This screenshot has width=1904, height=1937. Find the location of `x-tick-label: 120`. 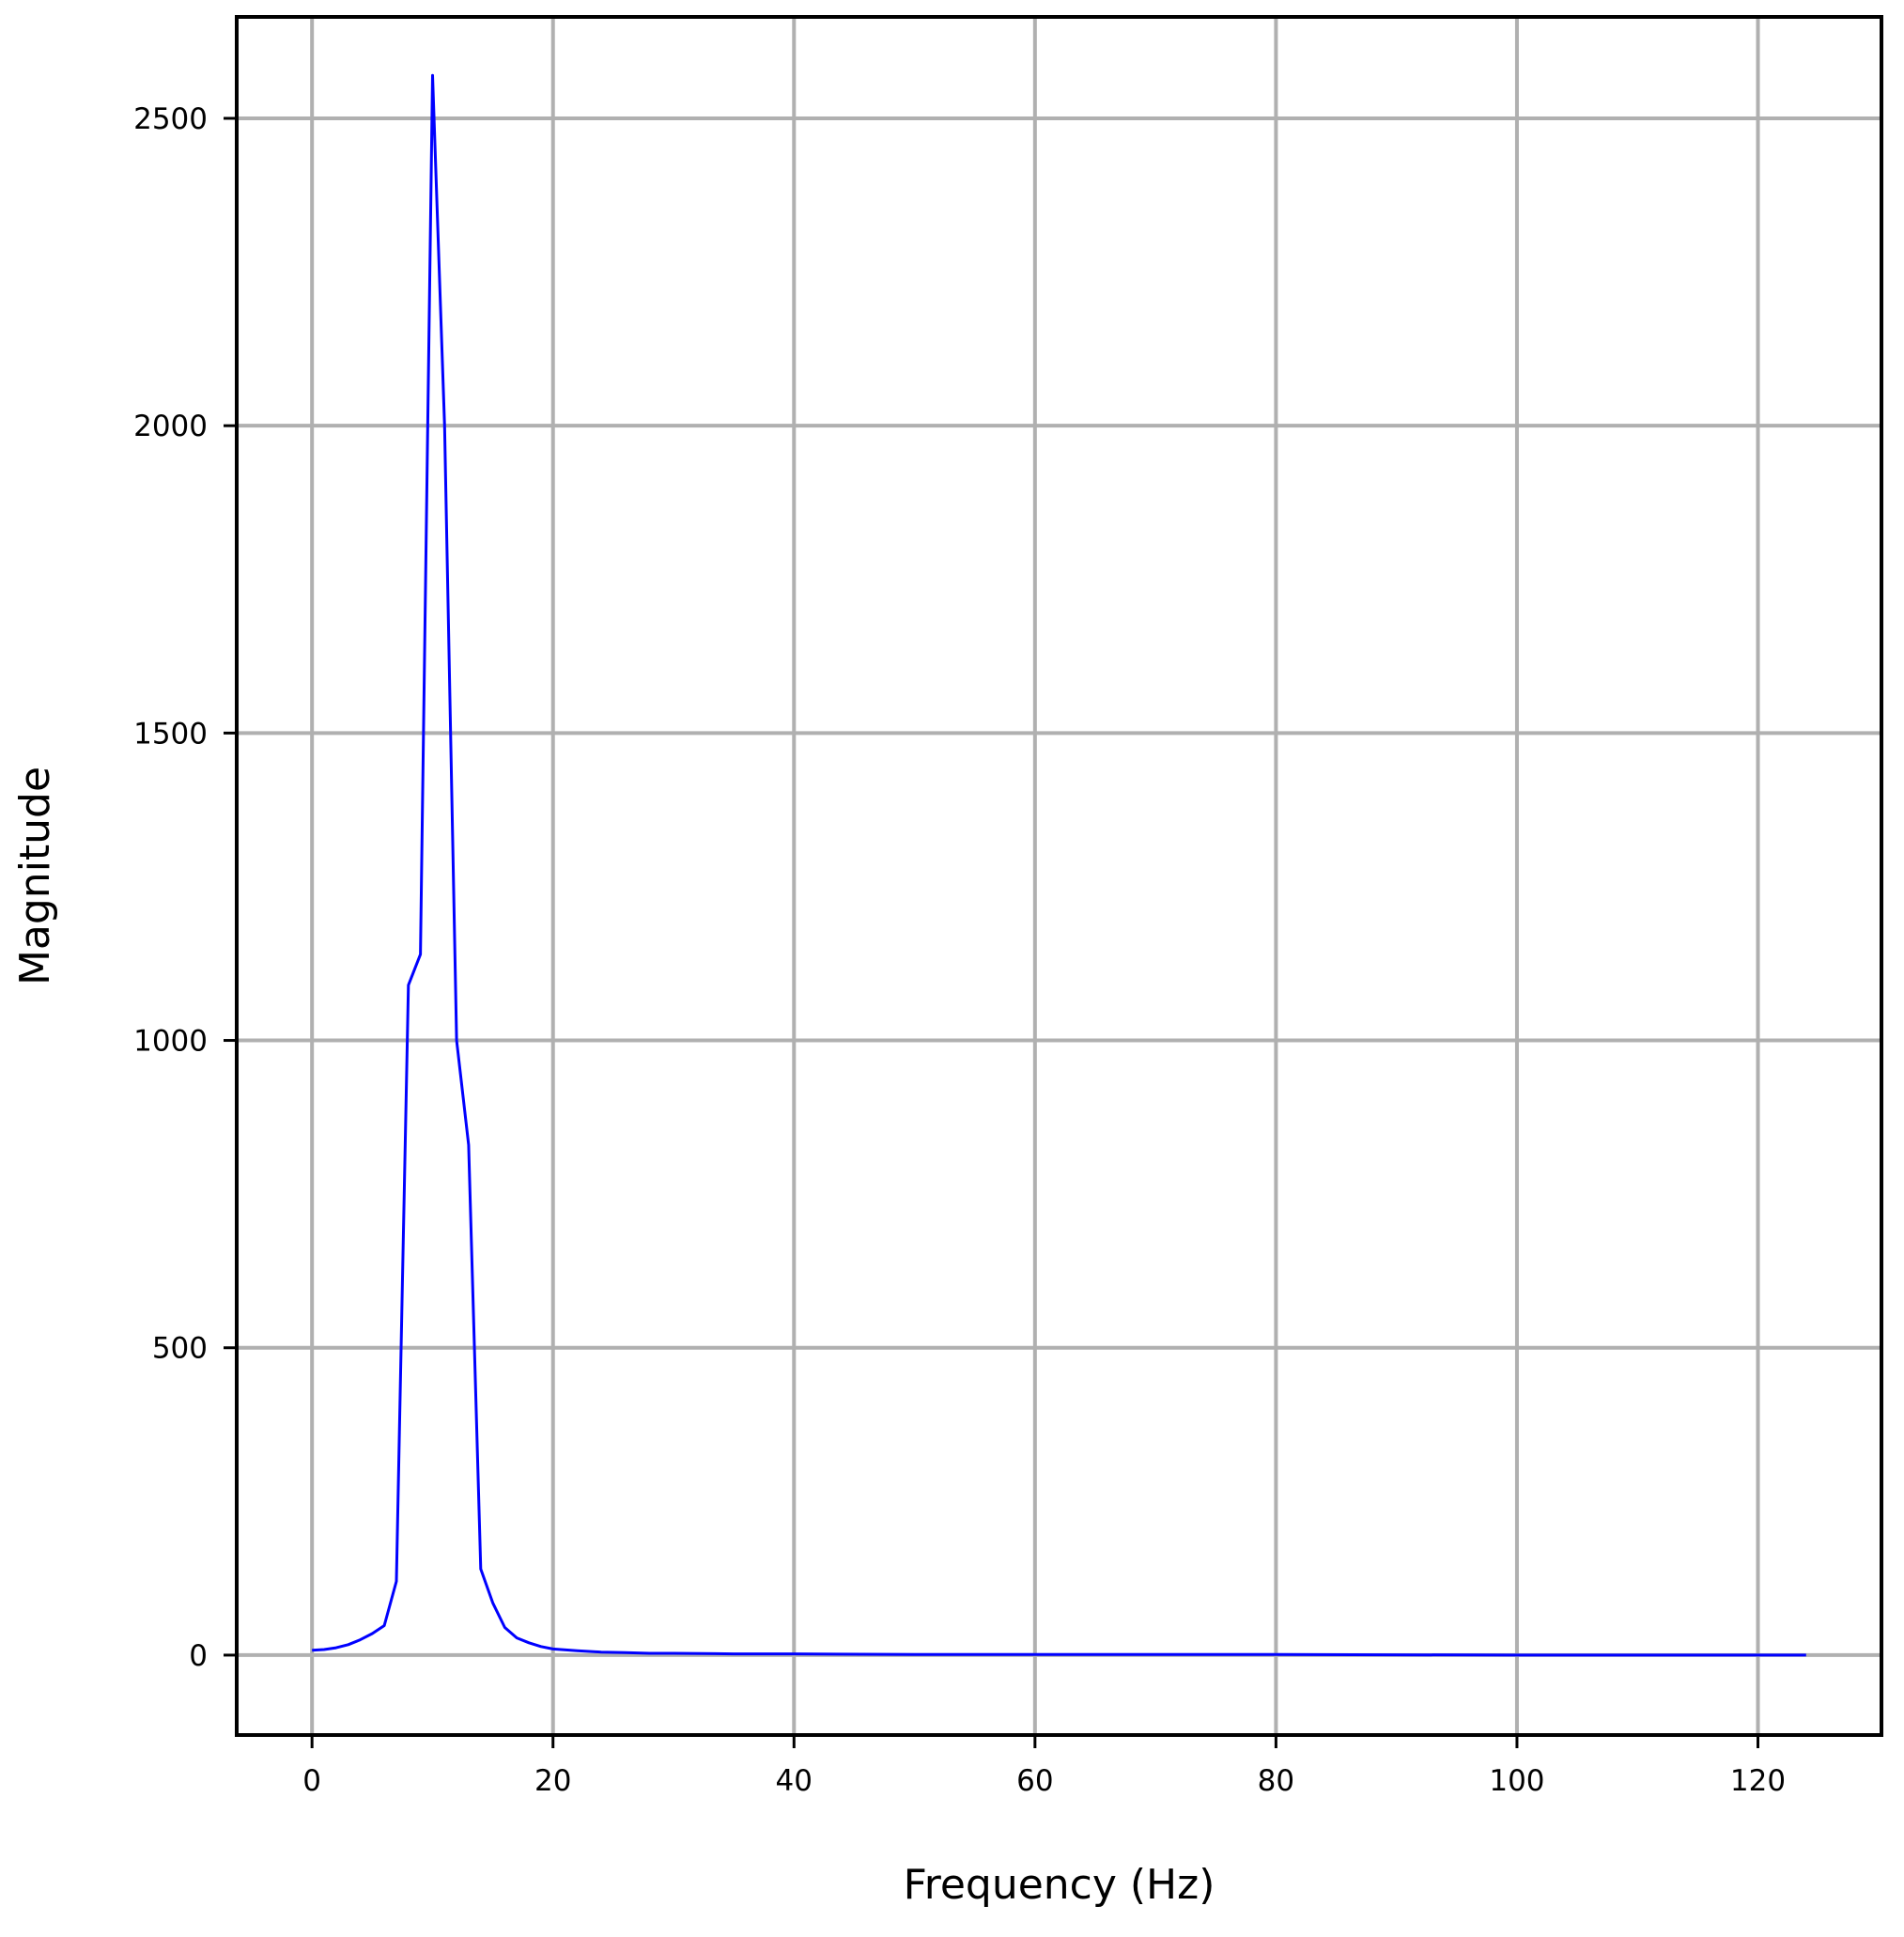

x-tick-label: 120 is located at coordinates (1758, 1781).